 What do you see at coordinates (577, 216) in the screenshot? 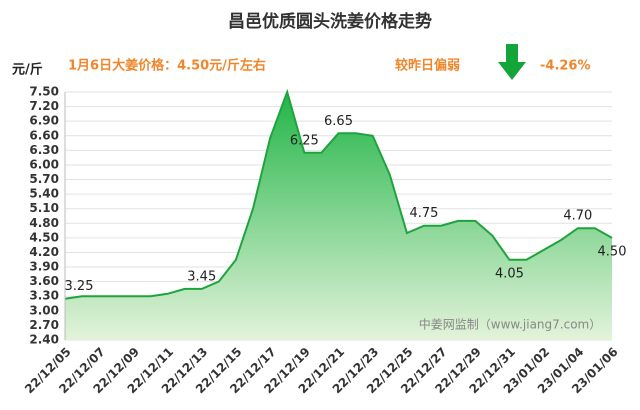
I see `data-label: 4.70` at bounding box center [577, 216].